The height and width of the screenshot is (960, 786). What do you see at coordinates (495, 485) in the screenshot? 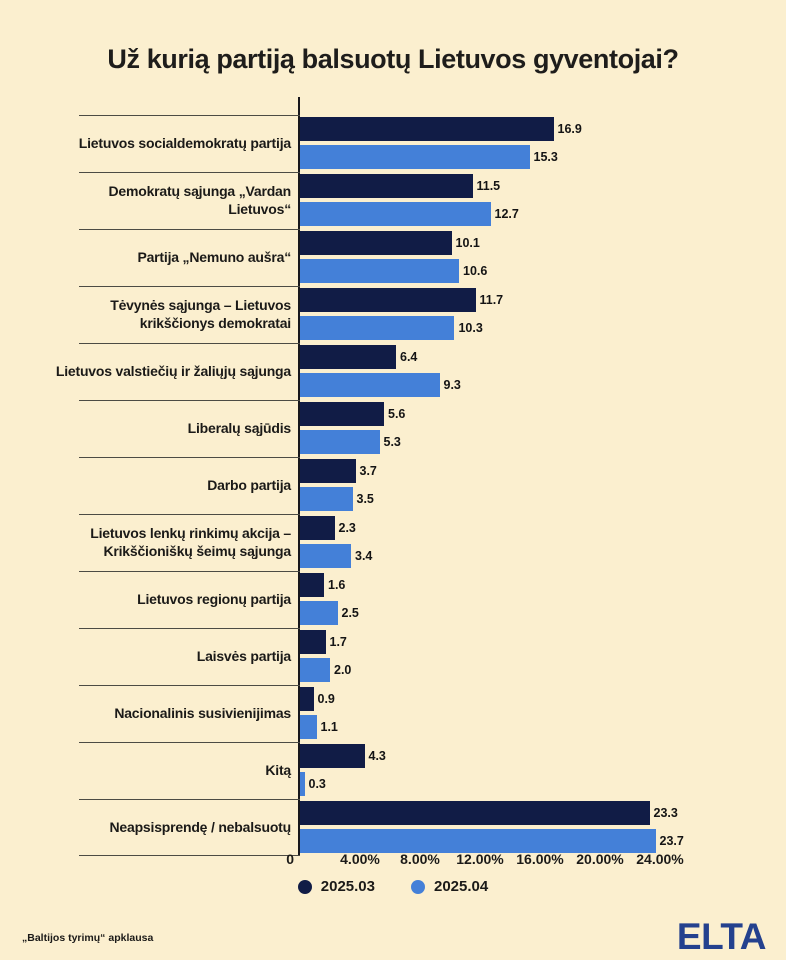
I see `category-bars: 3.7 3.5` at bounding box center [495, 485].